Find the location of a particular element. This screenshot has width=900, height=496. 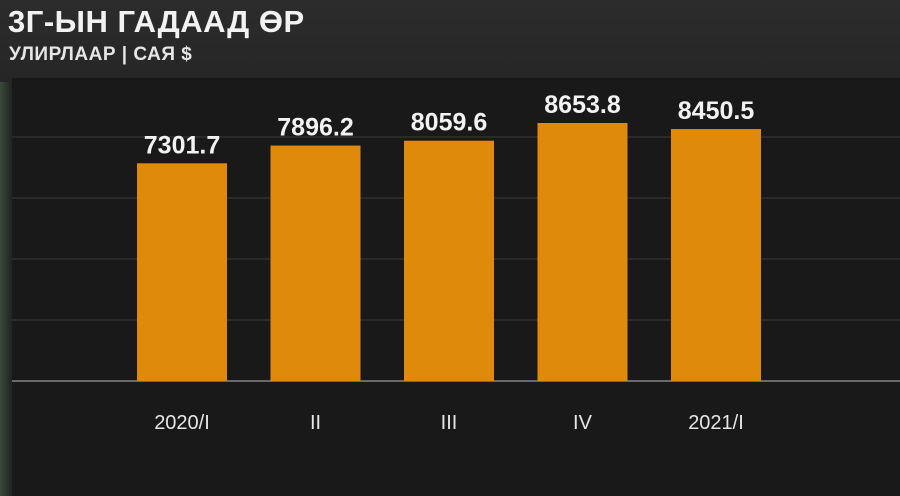

data-label: 8653.8 is located at coordinates (582, 105).